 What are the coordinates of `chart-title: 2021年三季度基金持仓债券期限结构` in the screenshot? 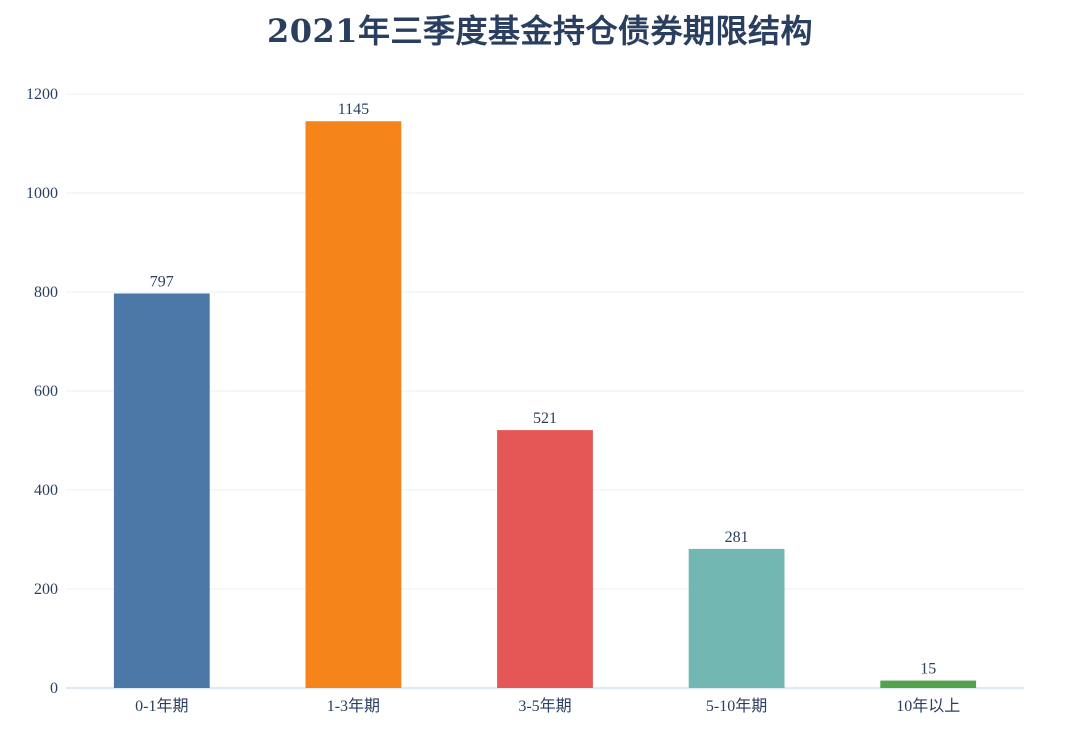 It's located at (540, 31).